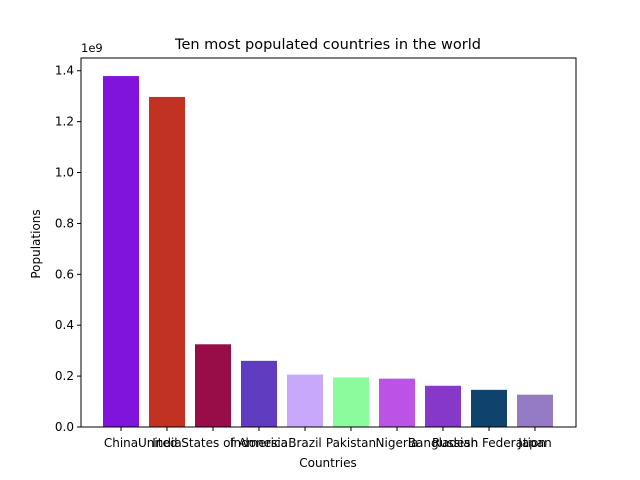 The image size is (640, 480). What do you see at coordinates (64, 427) in the screenshot?
I see `y-tick-label: 0.0` at bounding box center [64, 427].